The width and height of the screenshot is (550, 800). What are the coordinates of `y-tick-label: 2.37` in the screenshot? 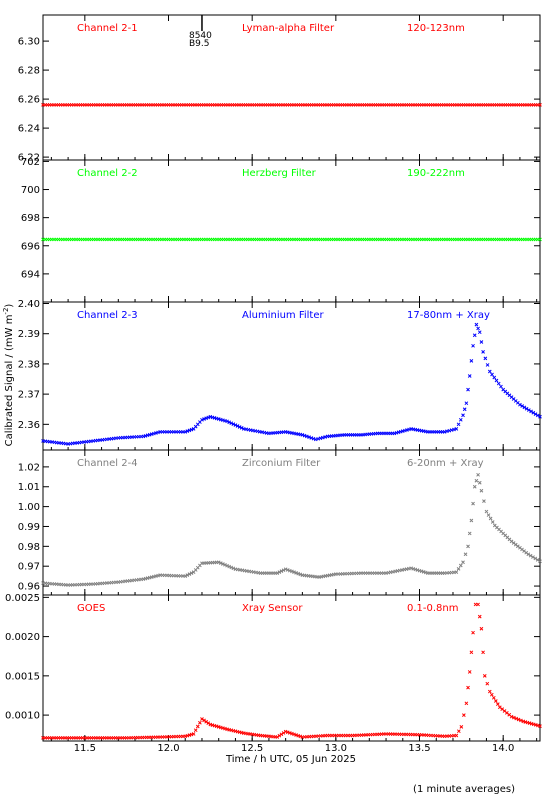 It's located at (29, 395).